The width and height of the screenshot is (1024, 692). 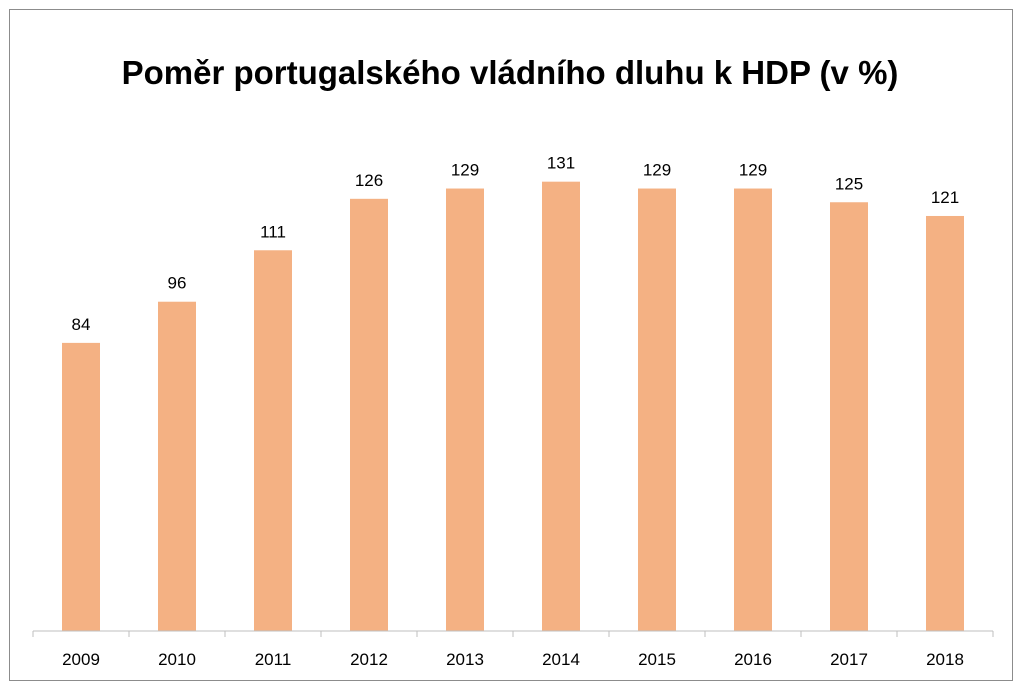 I want to click on bar-2015, so click(x=657, y=409).